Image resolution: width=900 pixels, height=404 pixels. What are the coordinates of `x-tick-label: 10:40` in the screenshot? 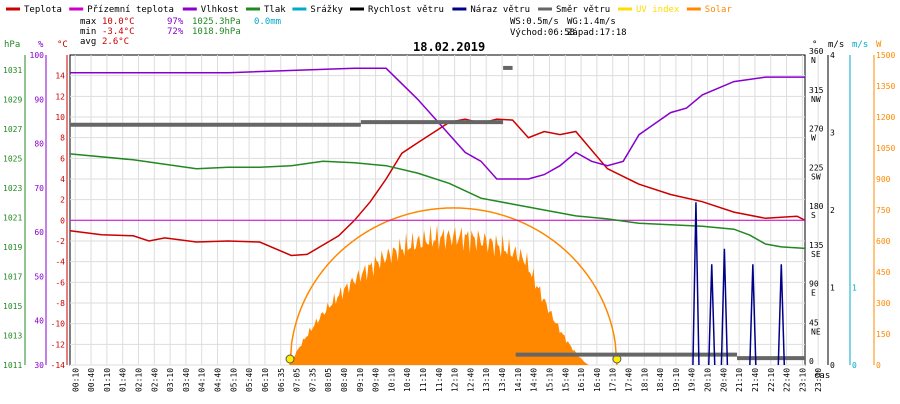 It's located at (407, 380).